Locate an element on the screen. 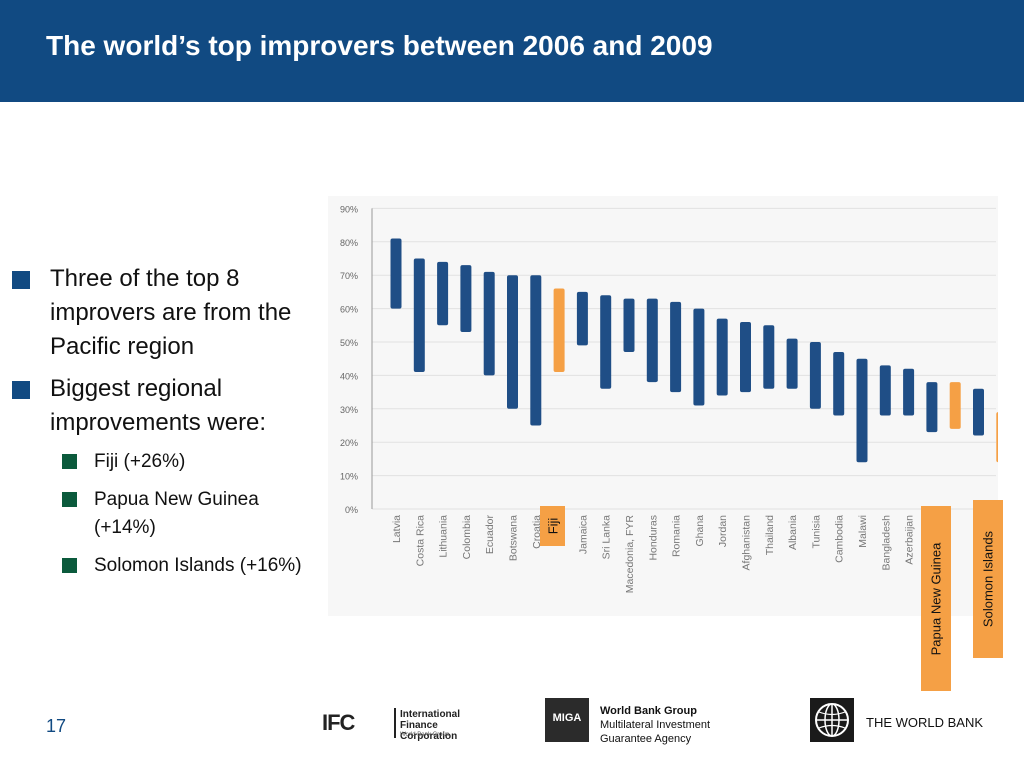  callout-papua-new-guinea: Papua New Guinea is located at coordinates (936, 598).